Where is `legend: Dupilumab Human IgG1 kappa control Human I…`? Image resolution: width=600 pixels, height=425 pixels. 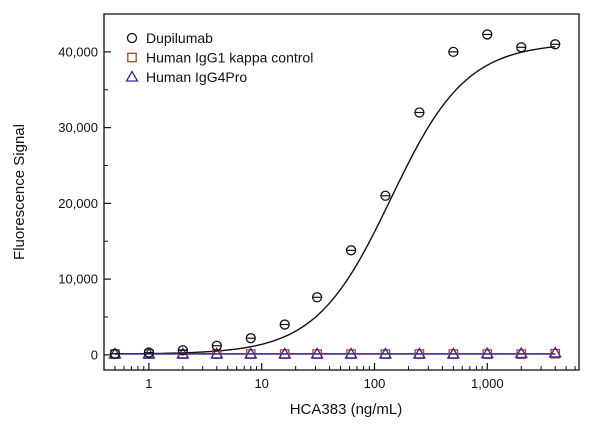
legend: Dupilumab Human IgG1 kappa control Human I… is located at coordinates (219, 57).